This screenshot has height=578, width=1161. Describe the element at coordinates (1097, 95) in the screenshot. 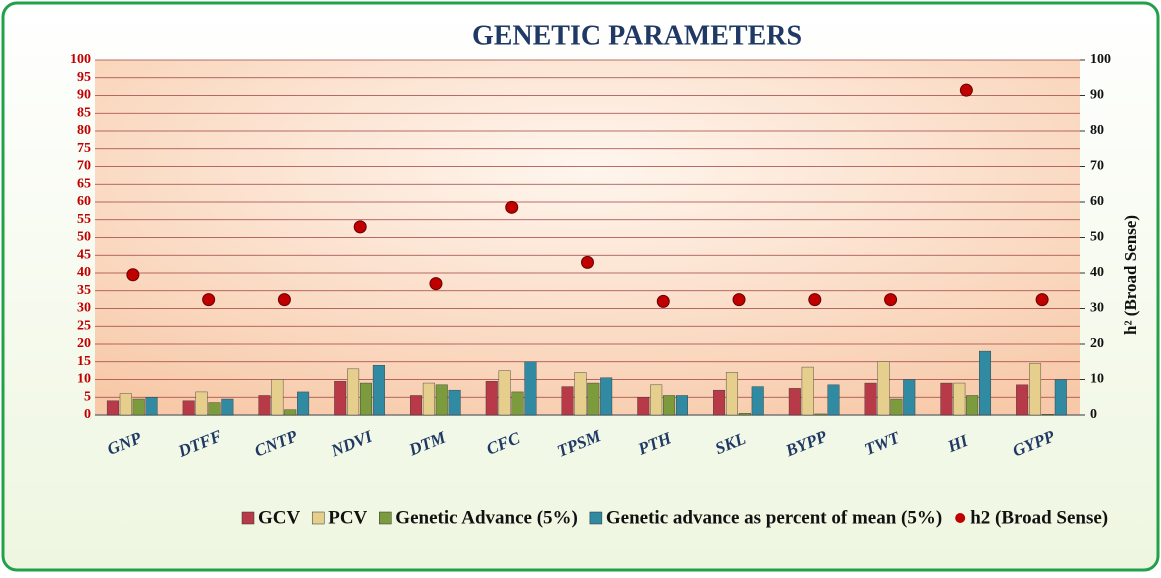

I see `y2-tick-label: 90` at that location.